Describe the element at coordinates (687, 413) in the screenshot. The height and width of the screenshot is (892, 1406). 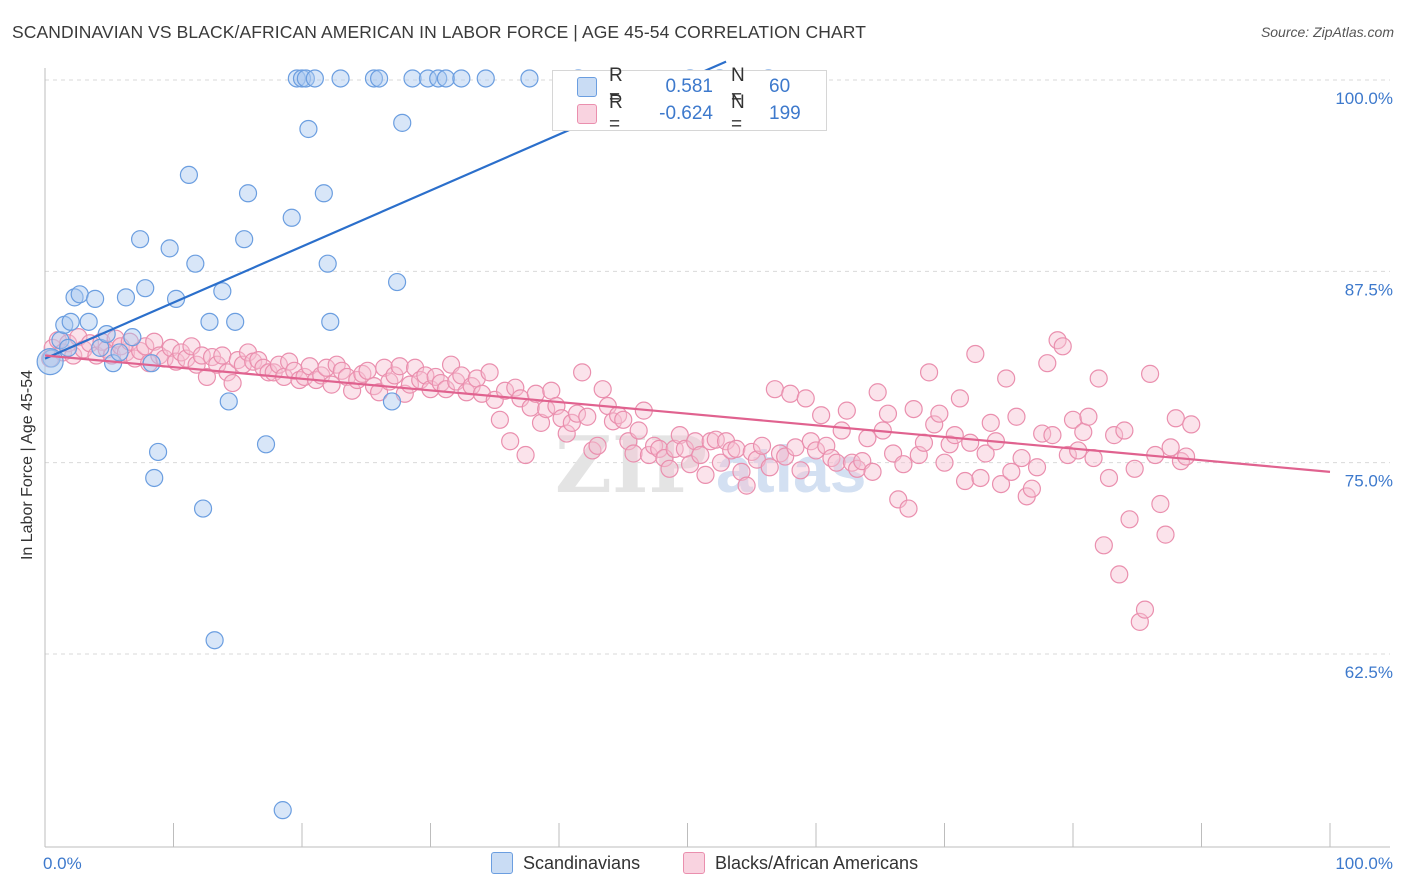
I see `trend-line-blacks` at that location.